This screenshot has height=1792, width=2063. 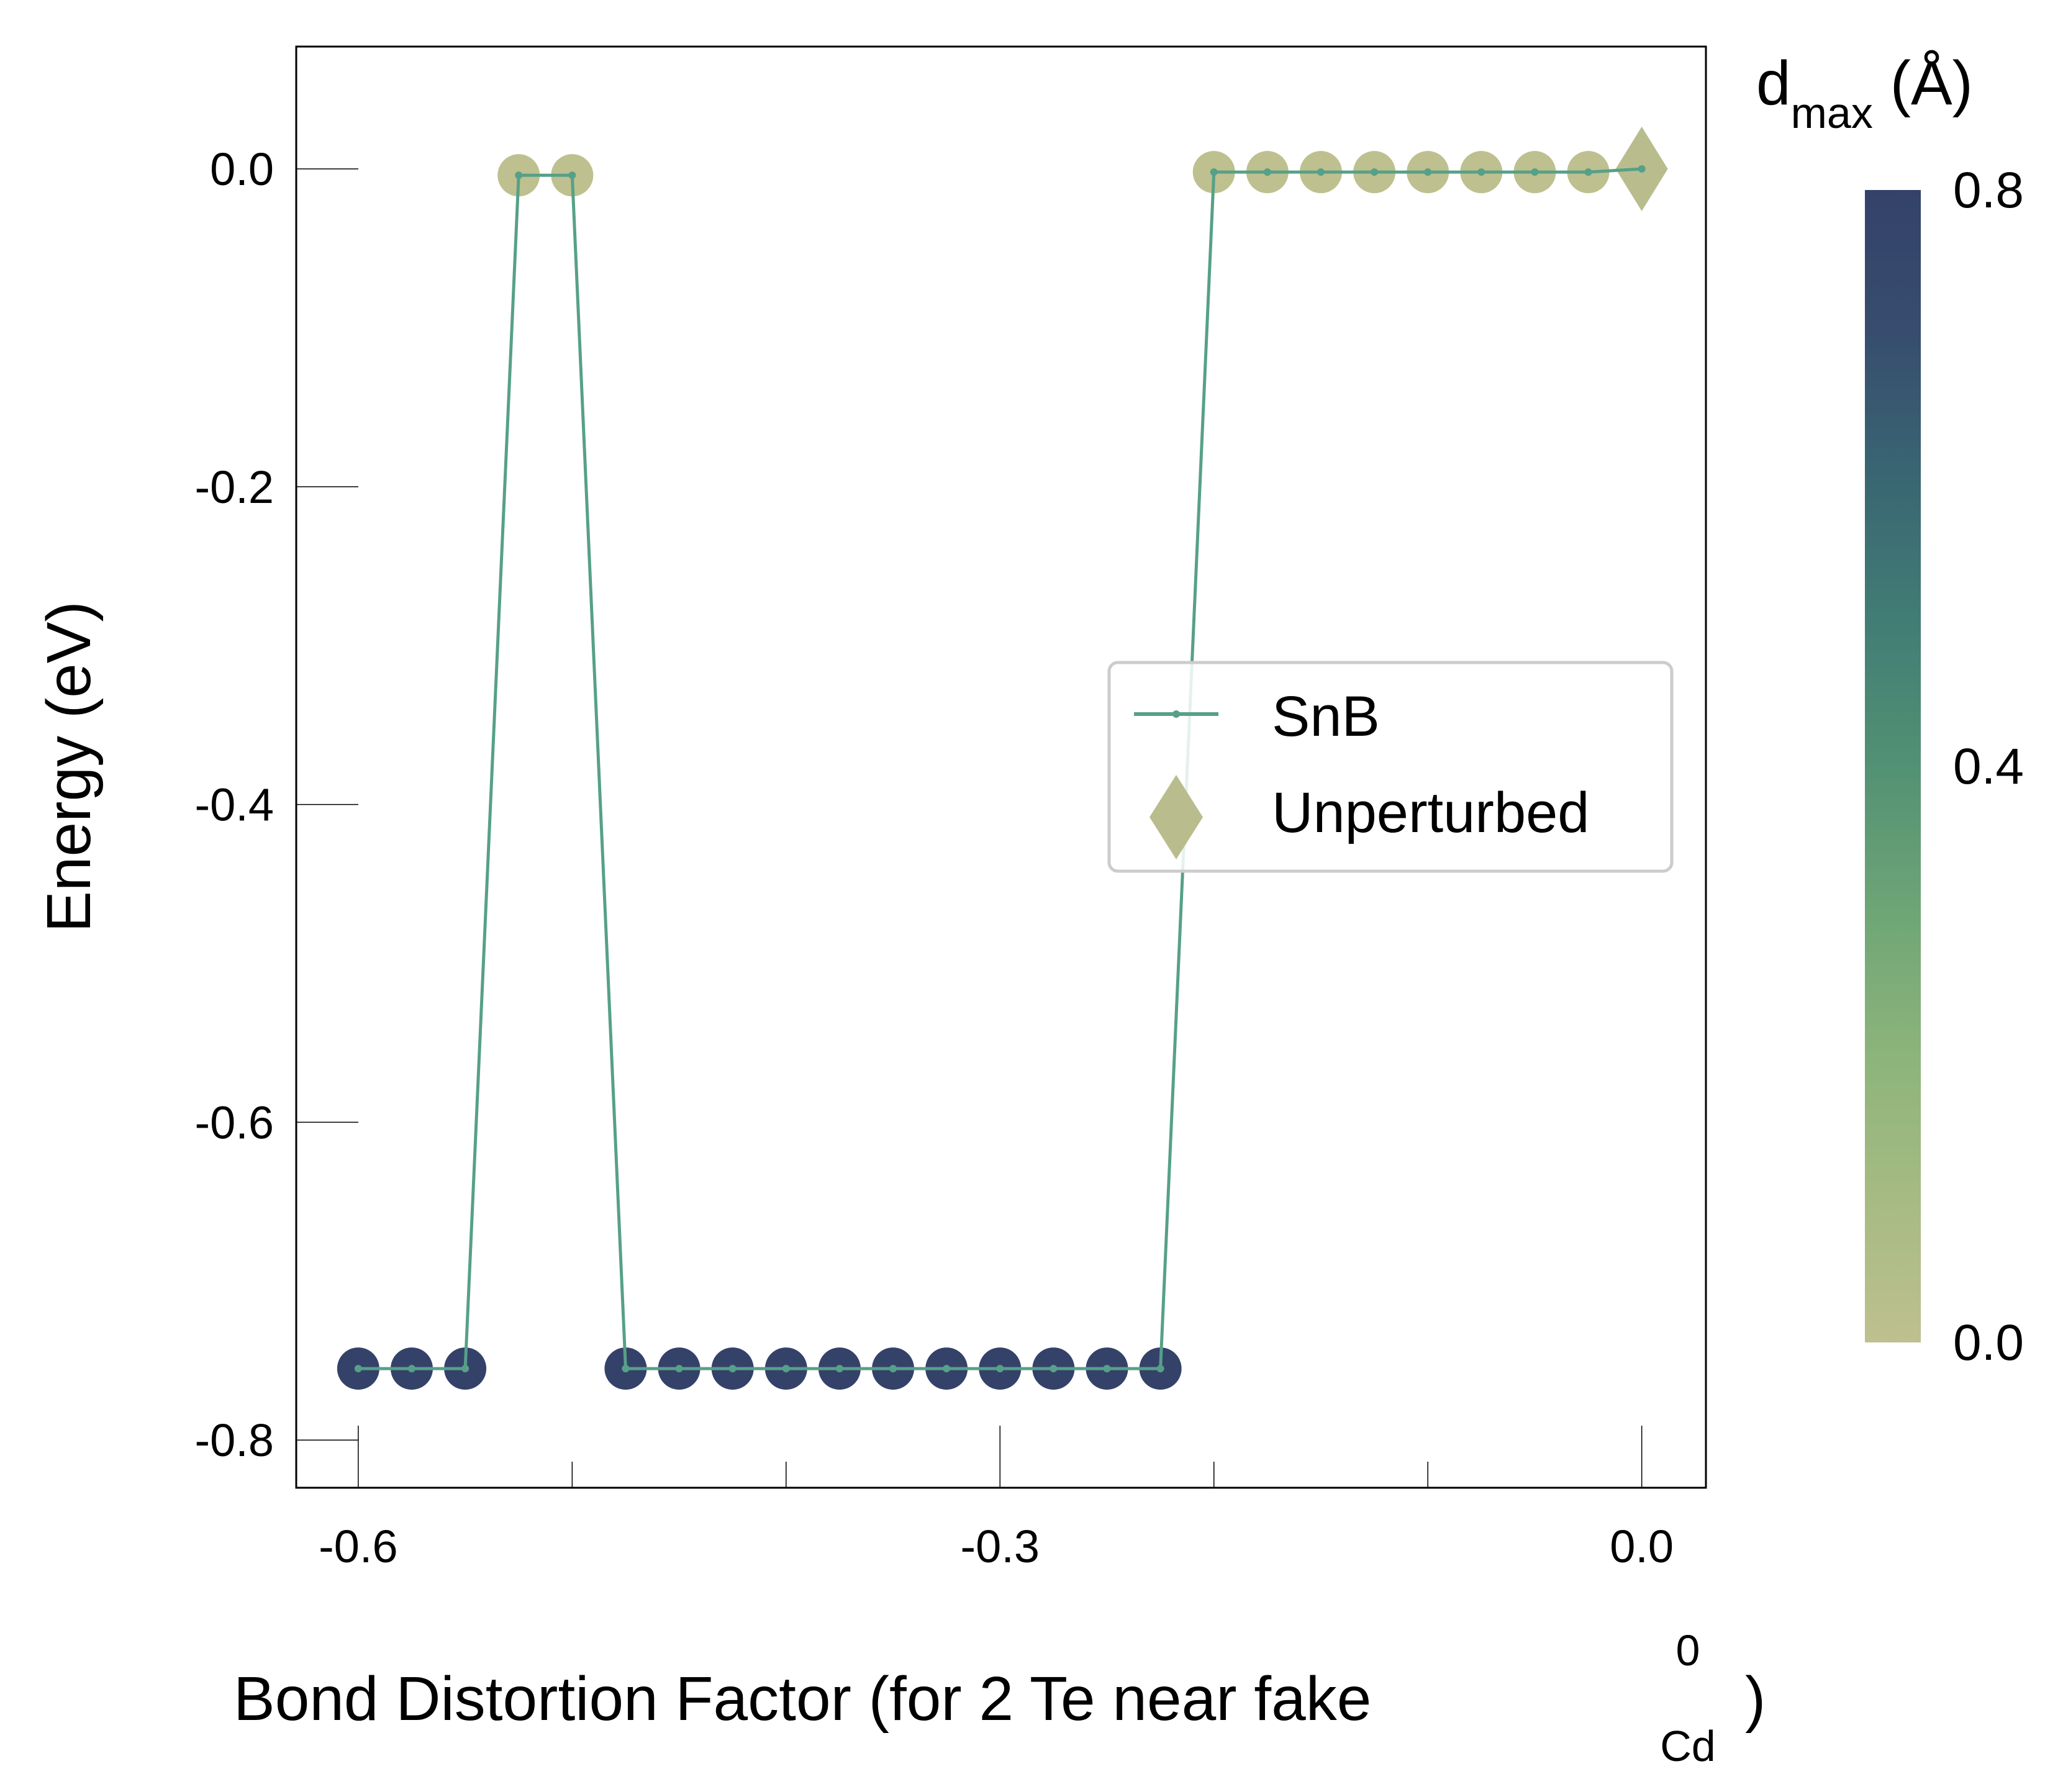 I want to click on colorbar-ticks: 0.8 0.4 0.0, so click(x=1989, y=766).